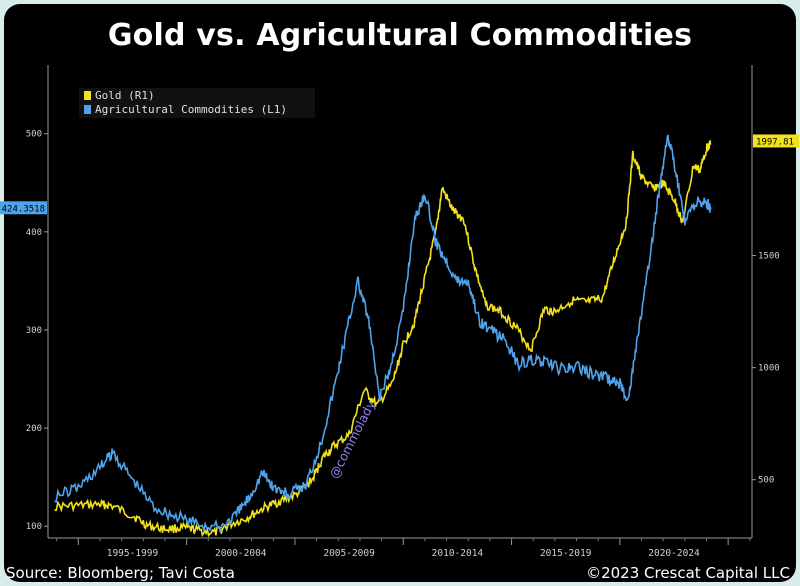  I want to click on left-axis-tick-label: 400, so click(34, 233).